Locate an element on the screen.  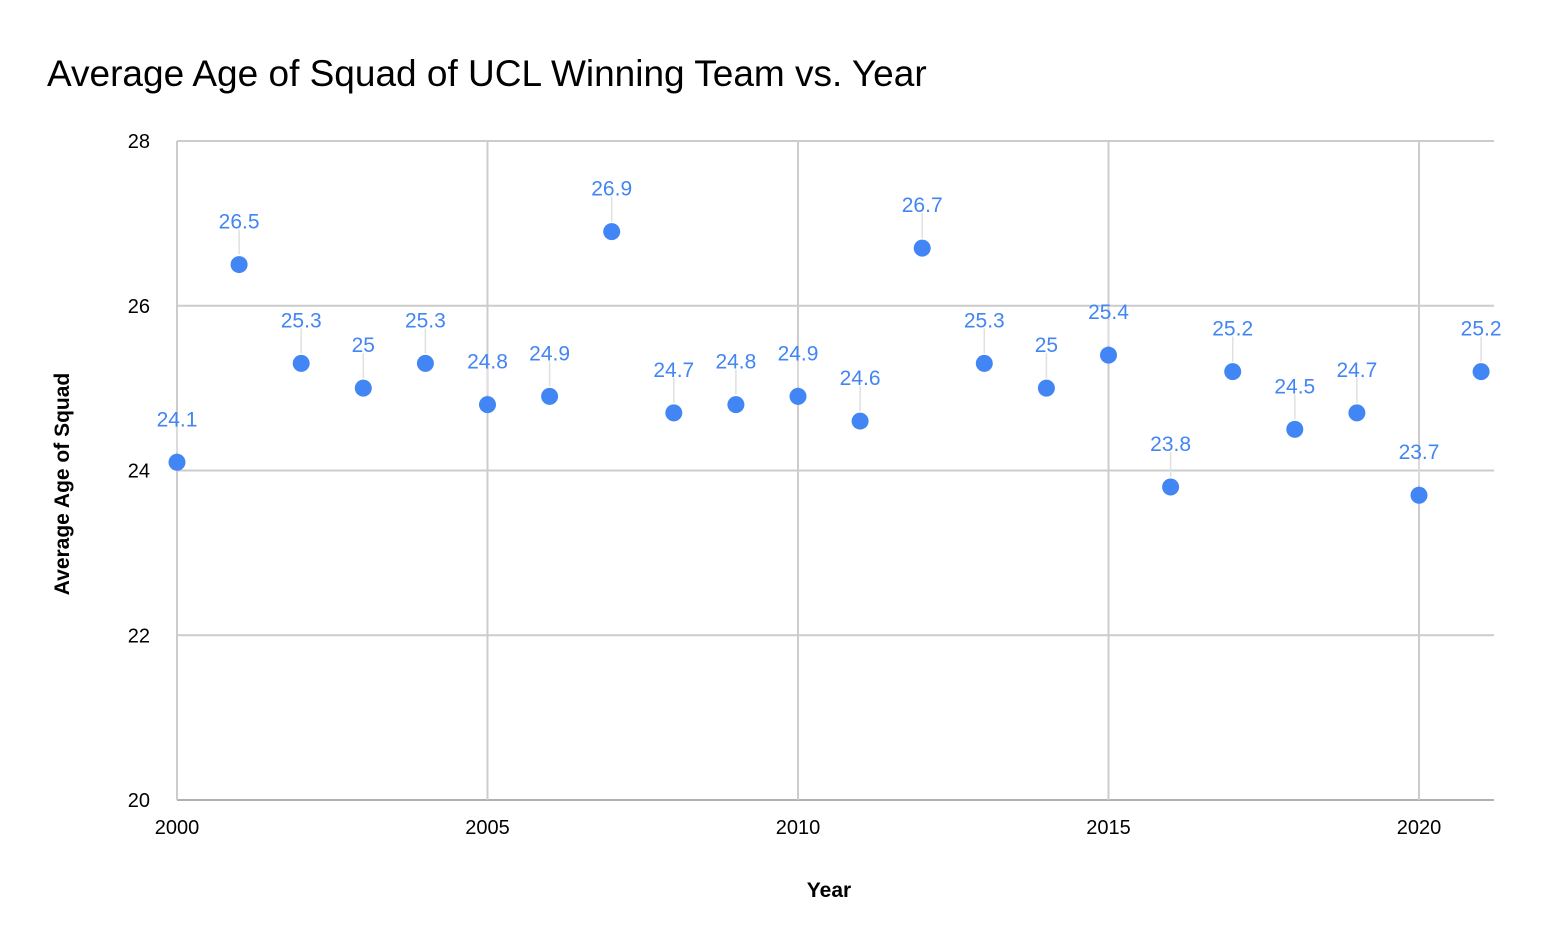
y-tick-label: 26 is located at coordinates (139, 307).